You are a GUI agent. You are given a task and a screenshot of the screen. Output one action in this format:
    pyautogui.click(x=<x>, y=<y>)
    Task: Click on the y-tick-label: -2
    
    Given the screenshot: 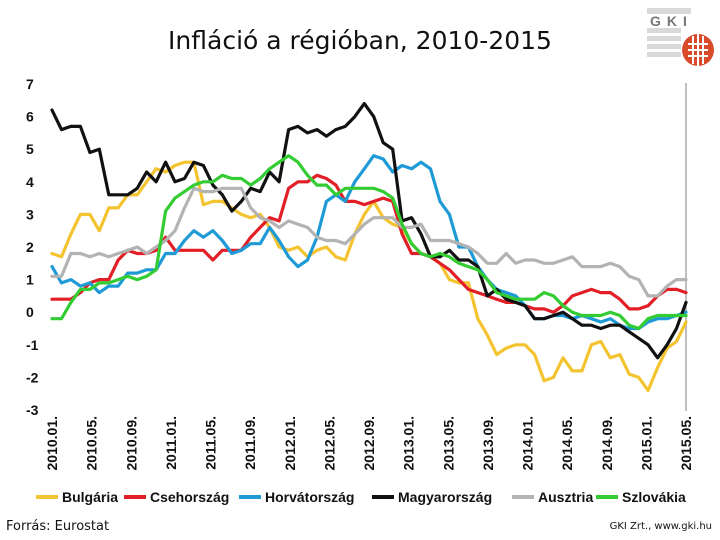 What is the action you would take?
    pyautogui.click(x=32, y=377)
    